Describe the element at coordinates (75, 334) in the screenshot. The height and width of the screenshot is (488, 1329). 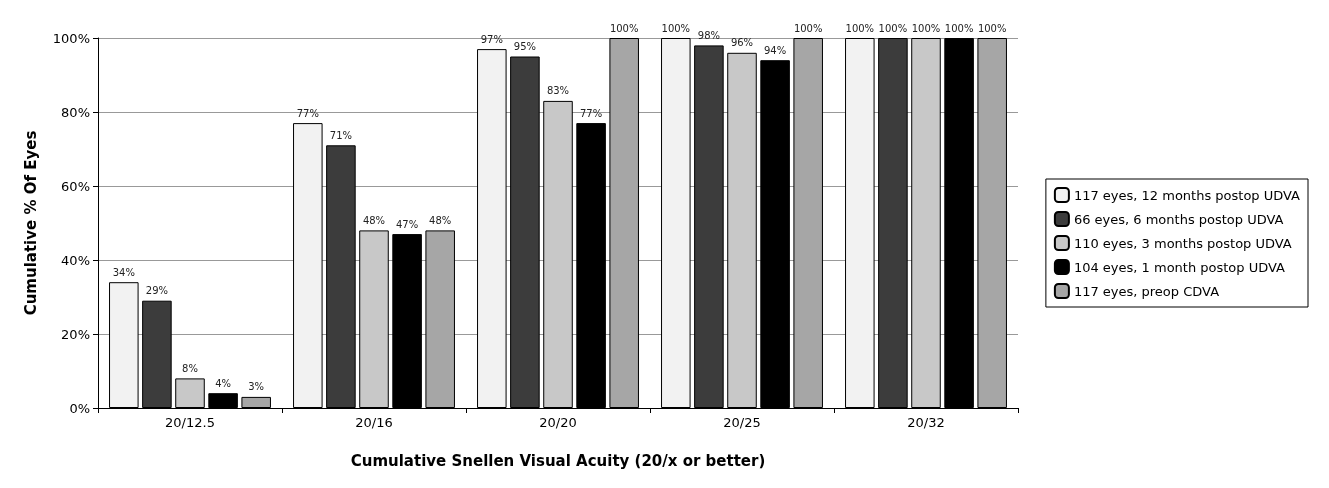
I see `y-tick-label: 20%` at that location.